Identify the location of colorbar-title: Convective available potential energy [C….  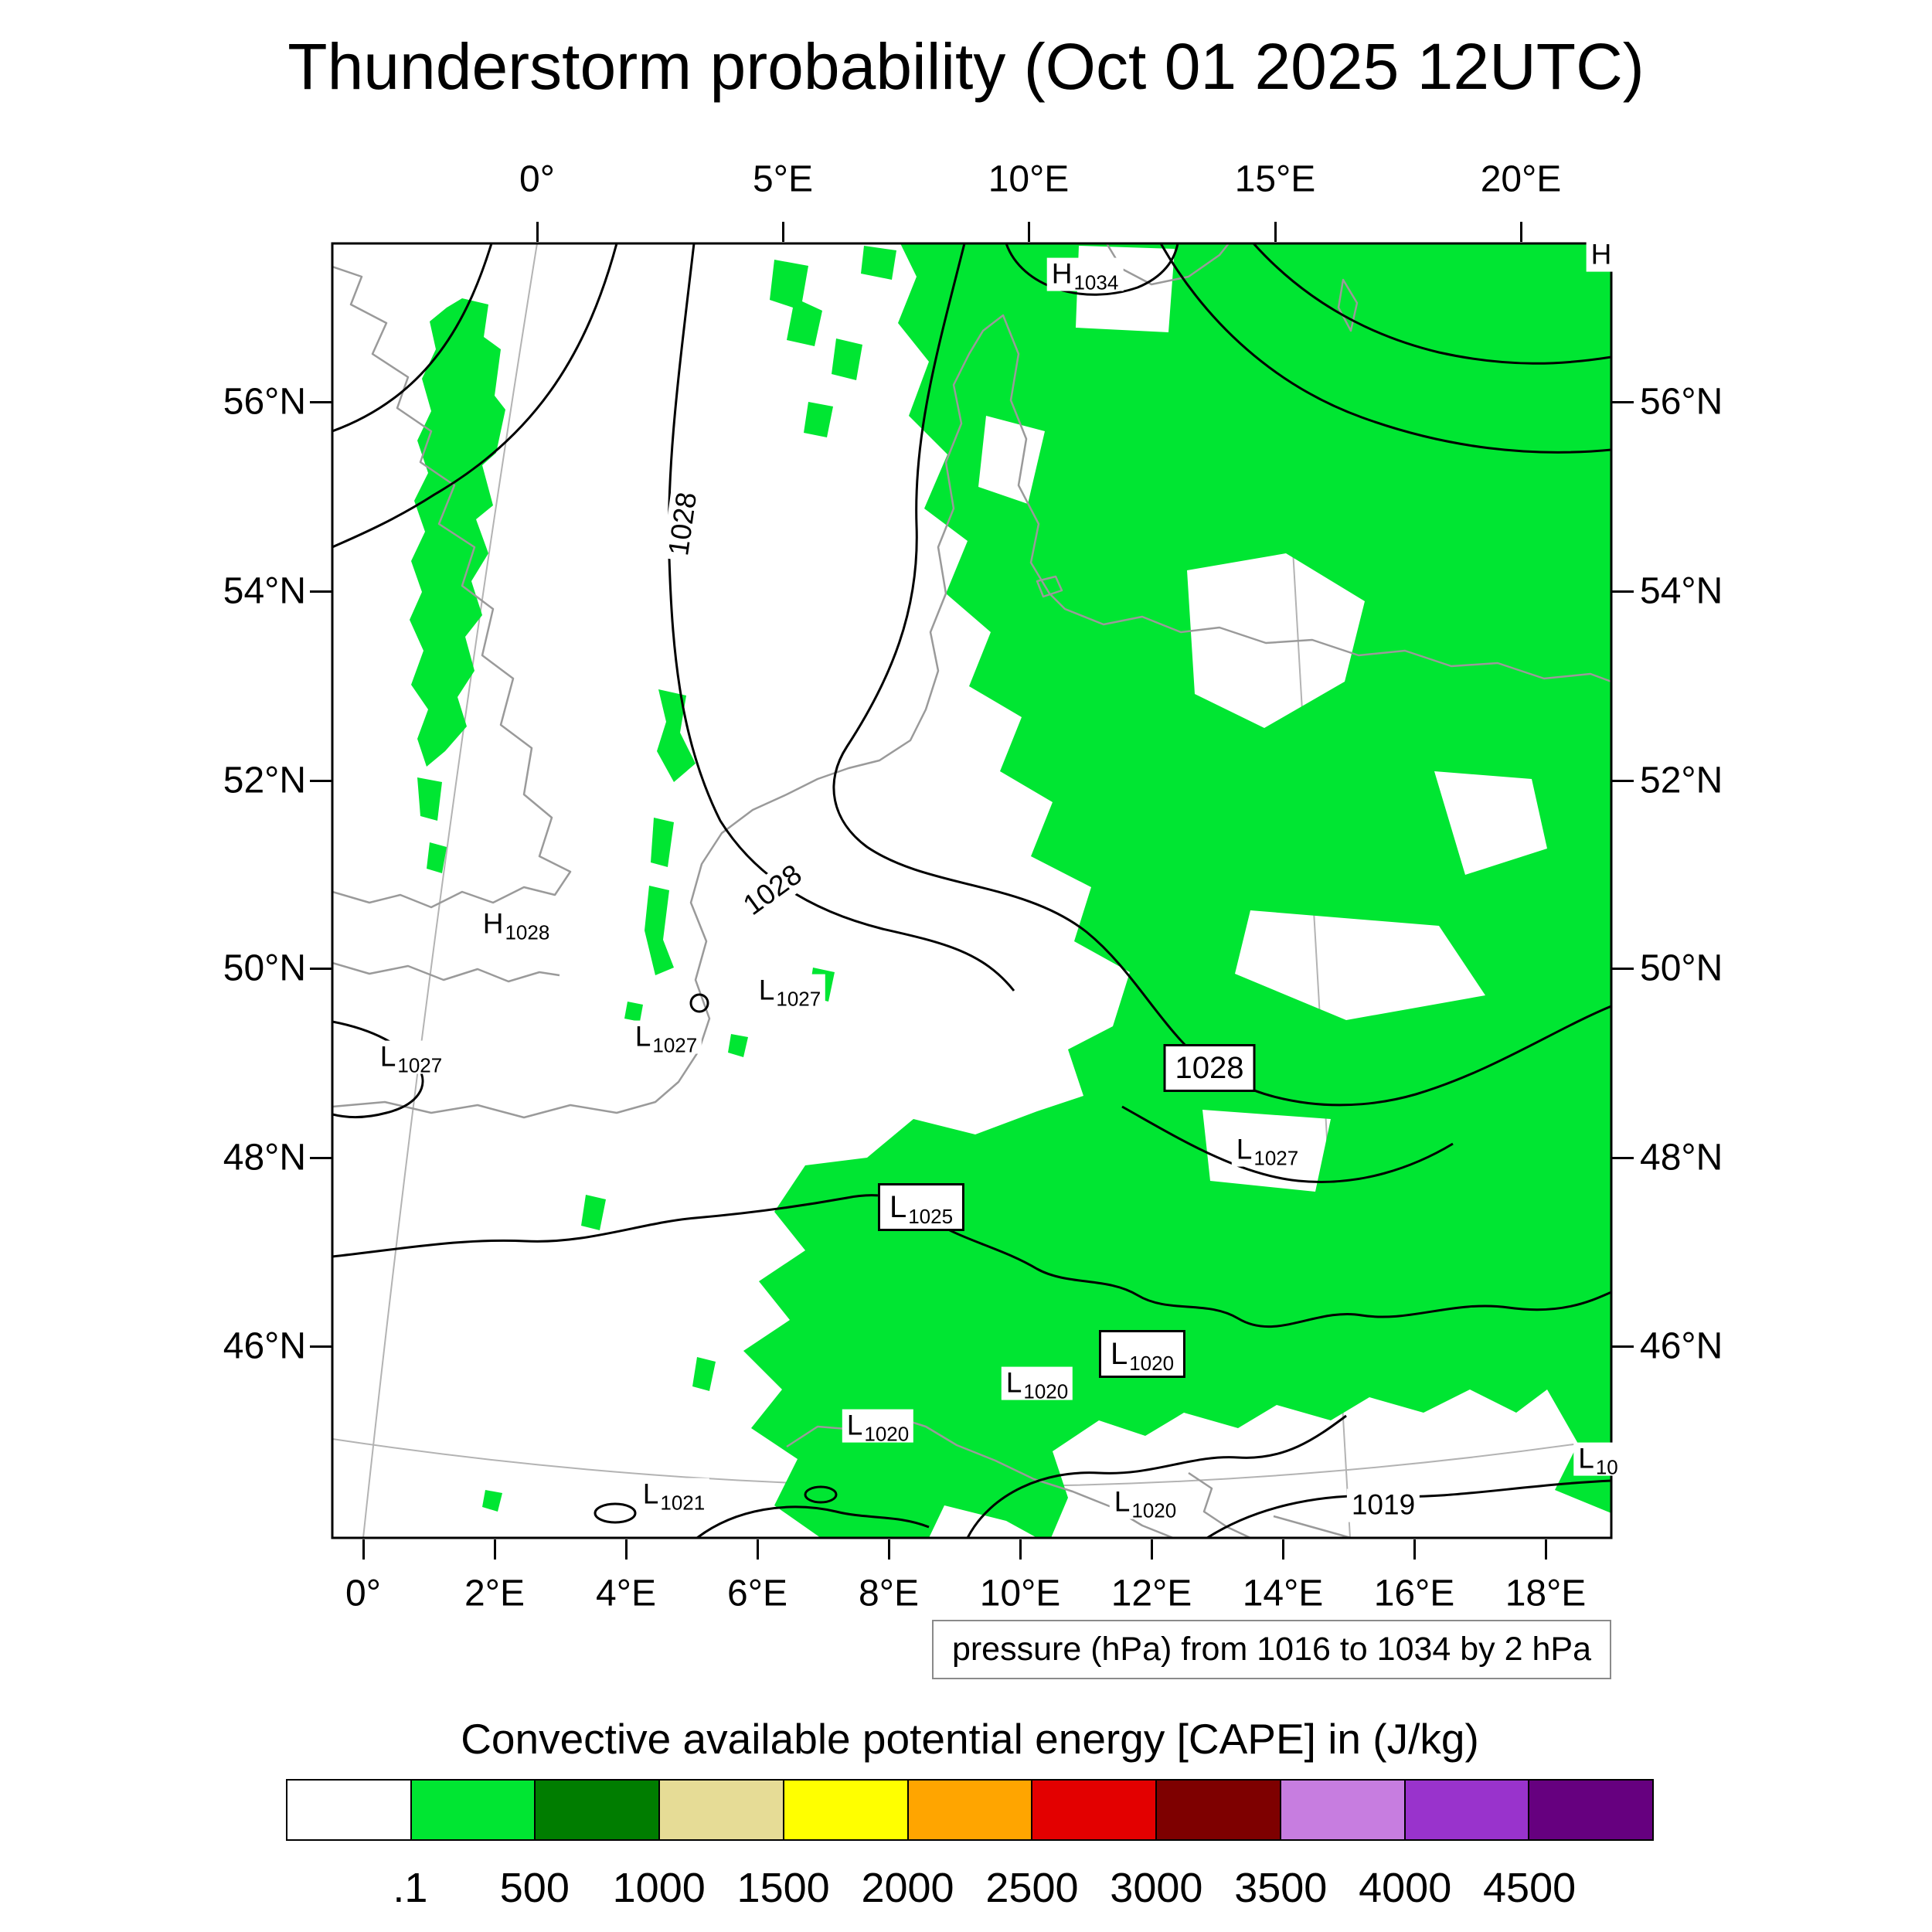
(970, 1739).